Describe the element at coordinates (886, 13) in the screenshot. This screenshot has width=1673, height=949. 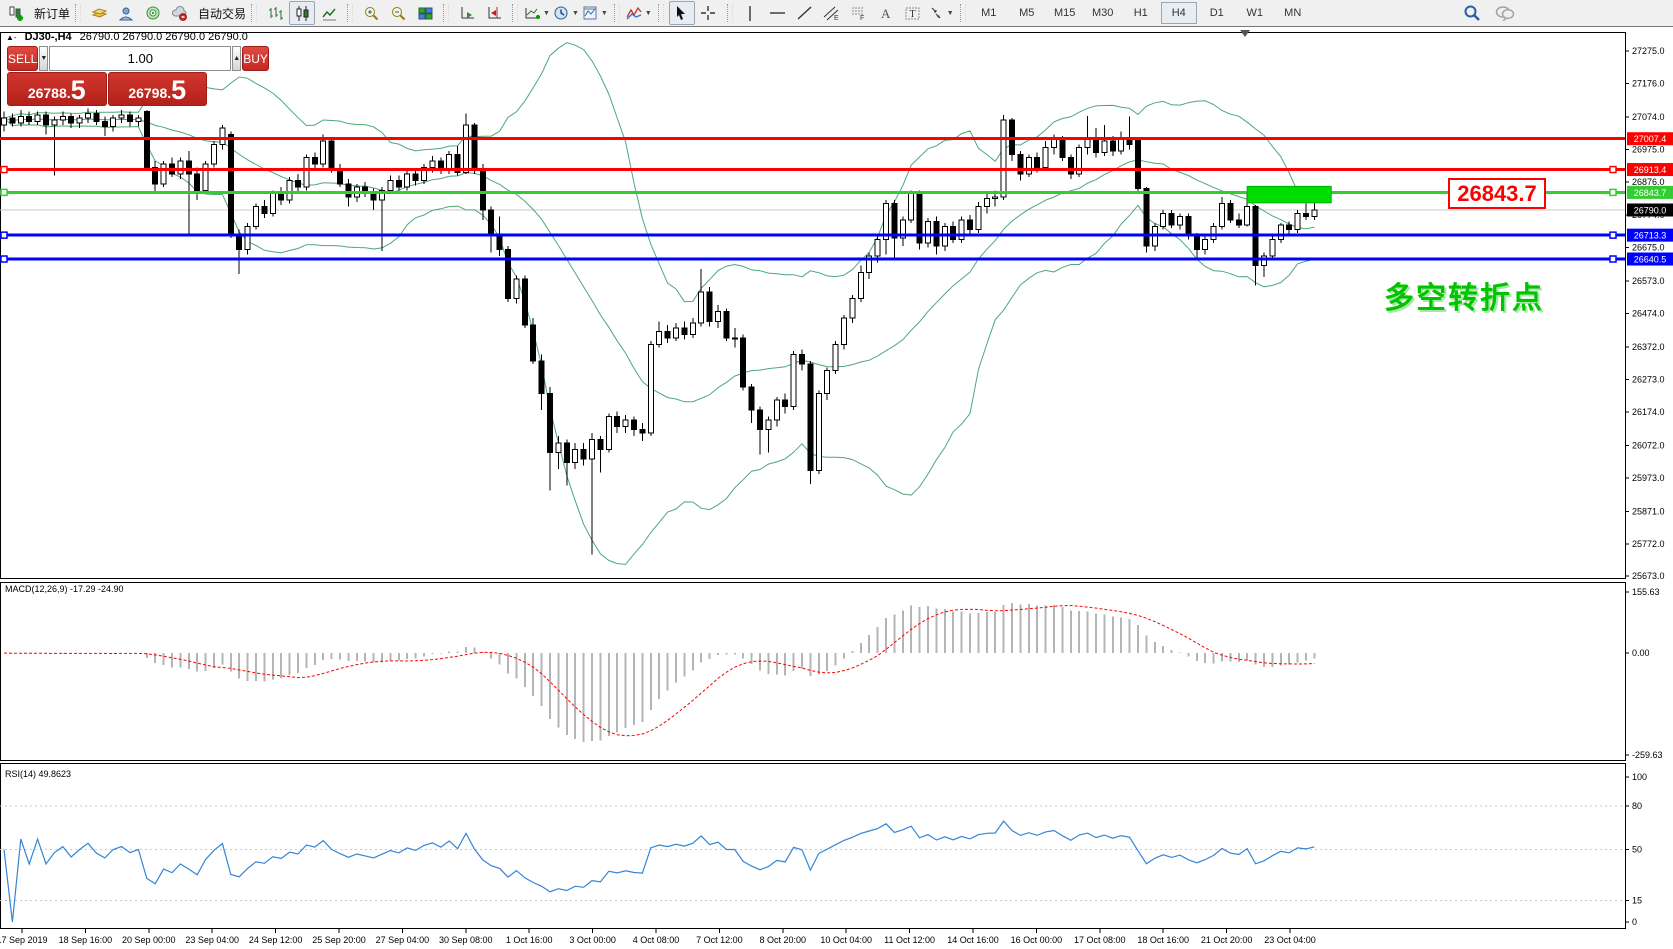
I see `text-button: A` at that location.